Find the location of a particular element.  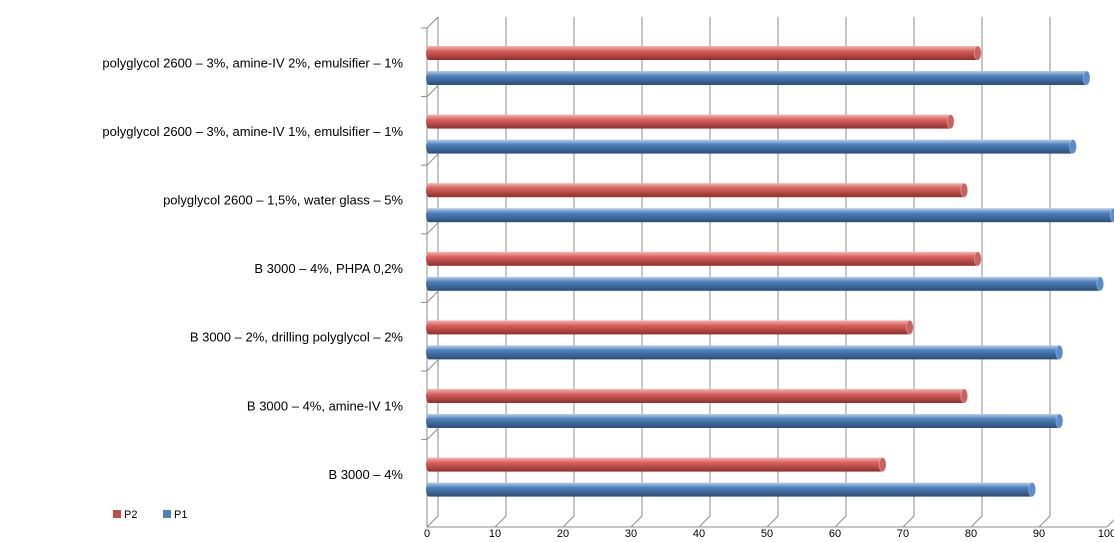

category-label: B 3000 – 2%, drilling polyglycol – 2% is located at coordinates (297, 337).